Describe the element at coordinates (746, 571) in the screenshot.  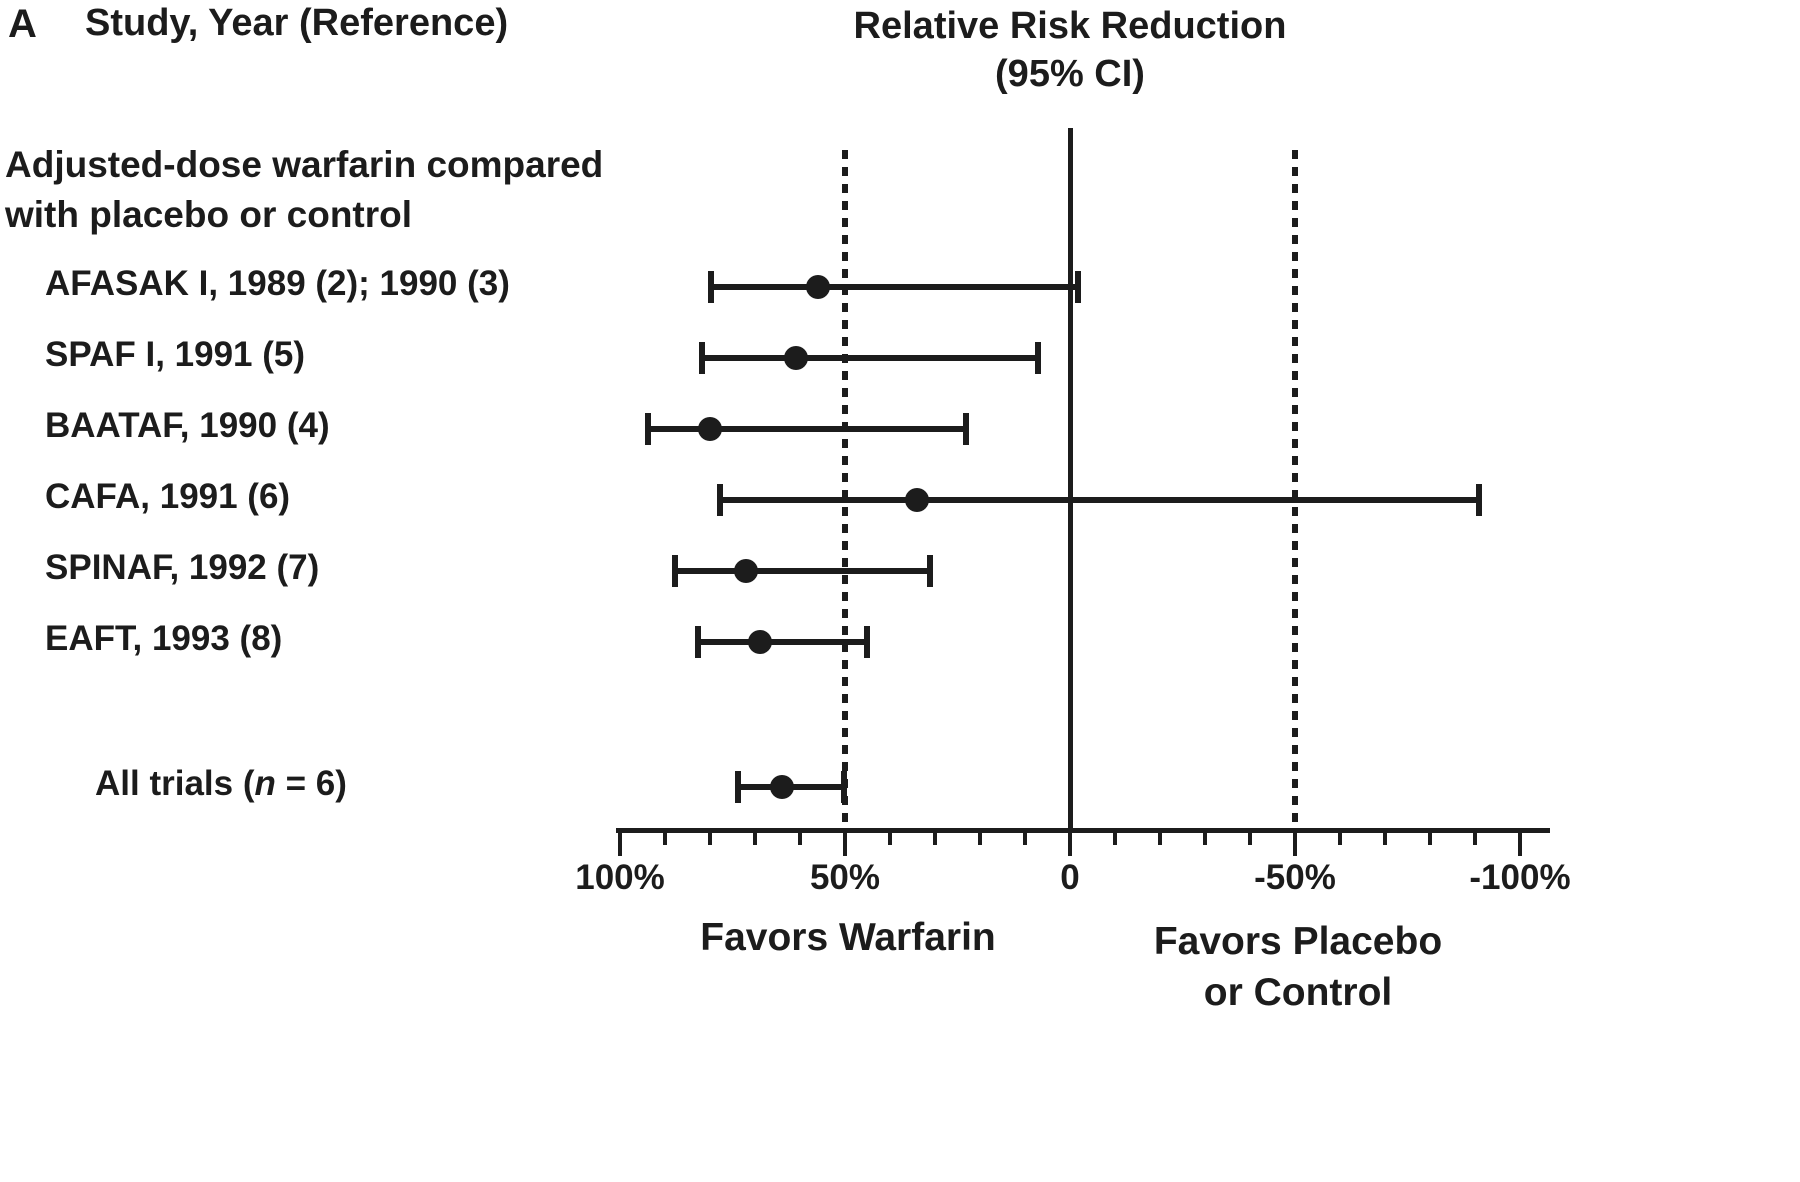
I see `study-4-point-estimate` at that location.